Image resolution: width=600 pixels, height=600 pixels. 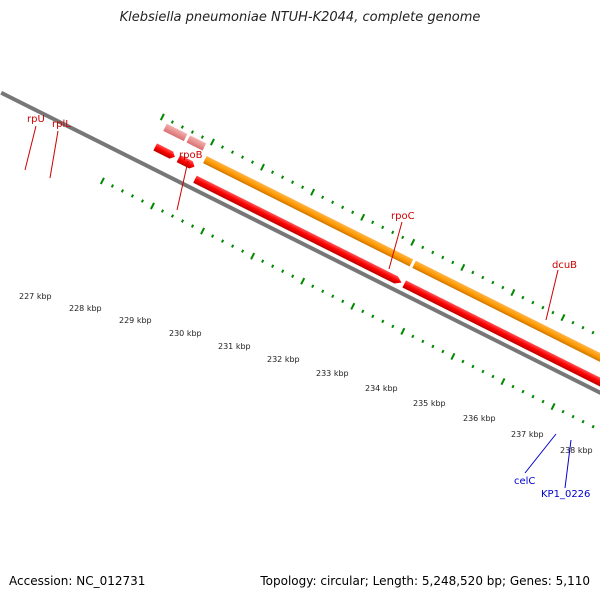 I want to click on rpoC-label: rpoC, so click(x=403, y=216).